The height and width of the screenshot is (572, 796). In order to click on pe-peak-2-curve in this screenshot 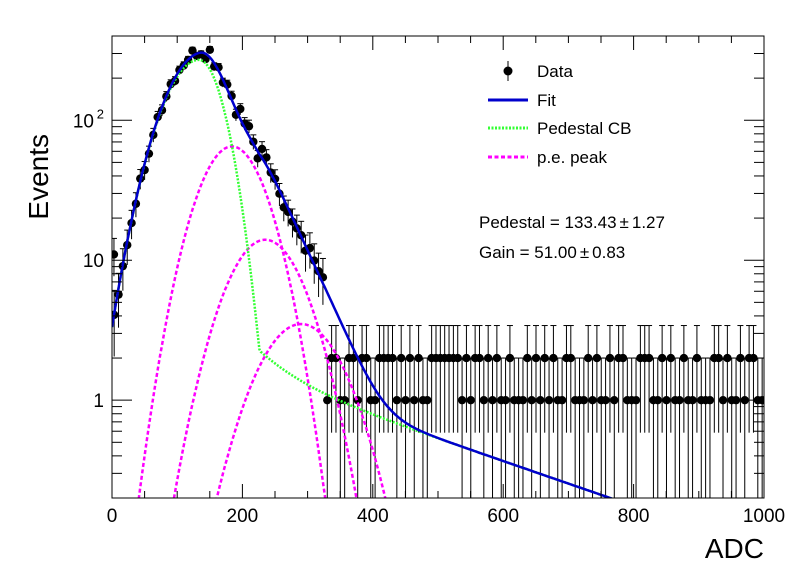, I will do `click(265, 368)`.